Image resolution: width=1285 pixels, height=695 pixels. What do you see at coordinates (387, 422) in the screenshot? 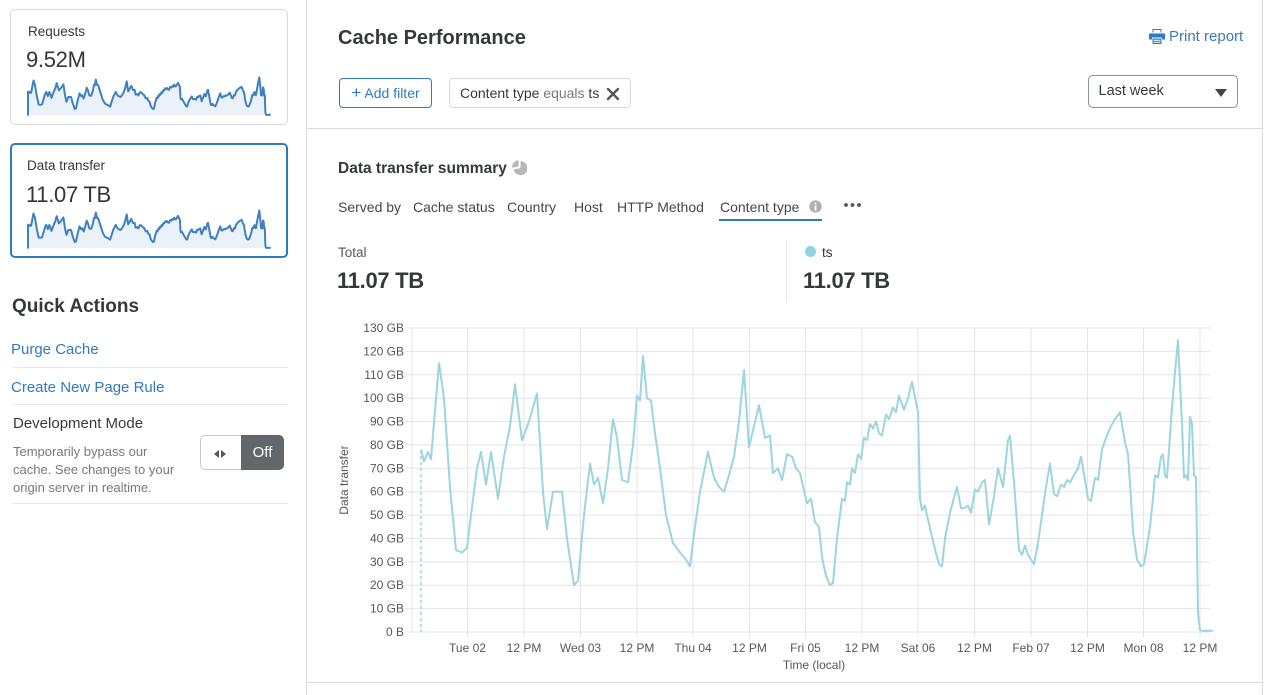
I see `svg-text: 90 GB` at bounding box center [387, 422].